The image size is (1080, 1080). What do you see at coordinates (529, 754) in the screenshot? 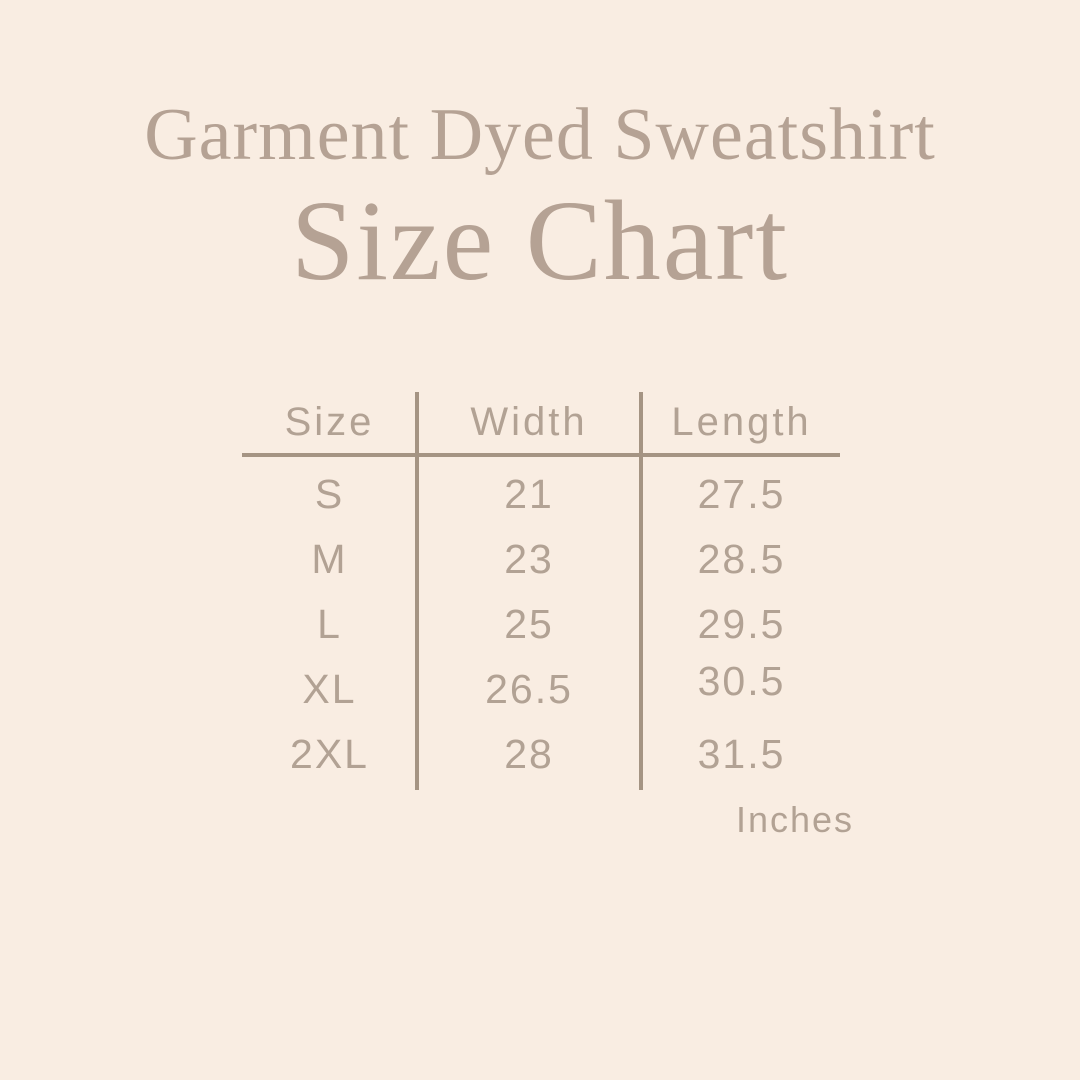
I see `width-cell: 28` at bounding box center [529, 754].